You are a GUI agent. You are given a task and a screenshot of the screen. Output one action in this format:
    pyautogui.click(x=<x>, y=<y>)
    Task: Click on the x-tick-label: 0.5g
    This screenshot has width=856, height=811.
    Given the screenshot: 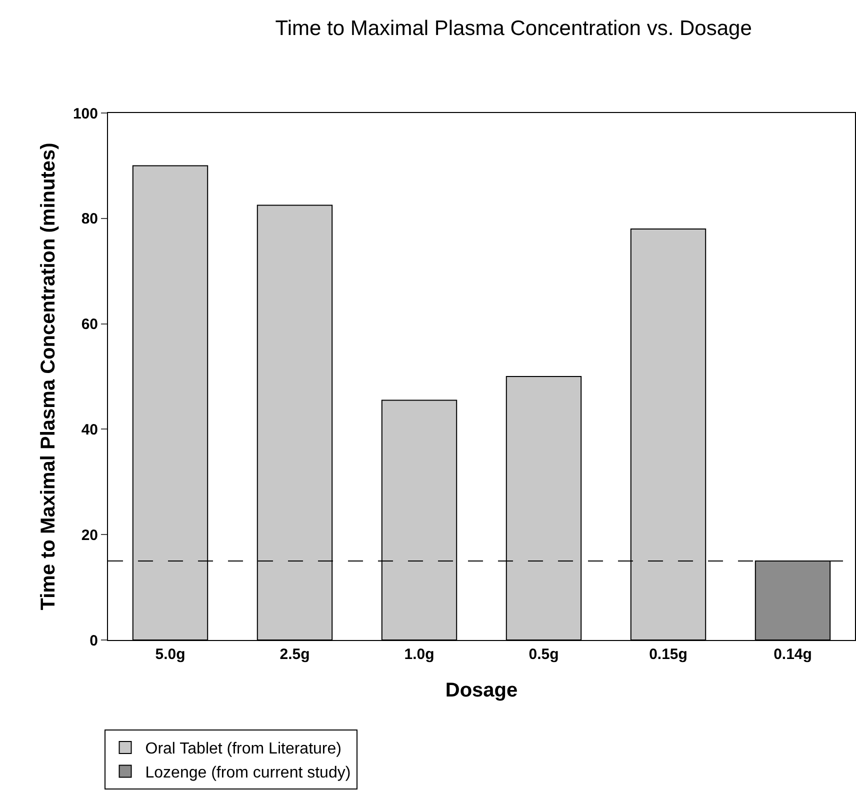 What is the action you would take?
    pyautogui.click(x=543, y=654)
    